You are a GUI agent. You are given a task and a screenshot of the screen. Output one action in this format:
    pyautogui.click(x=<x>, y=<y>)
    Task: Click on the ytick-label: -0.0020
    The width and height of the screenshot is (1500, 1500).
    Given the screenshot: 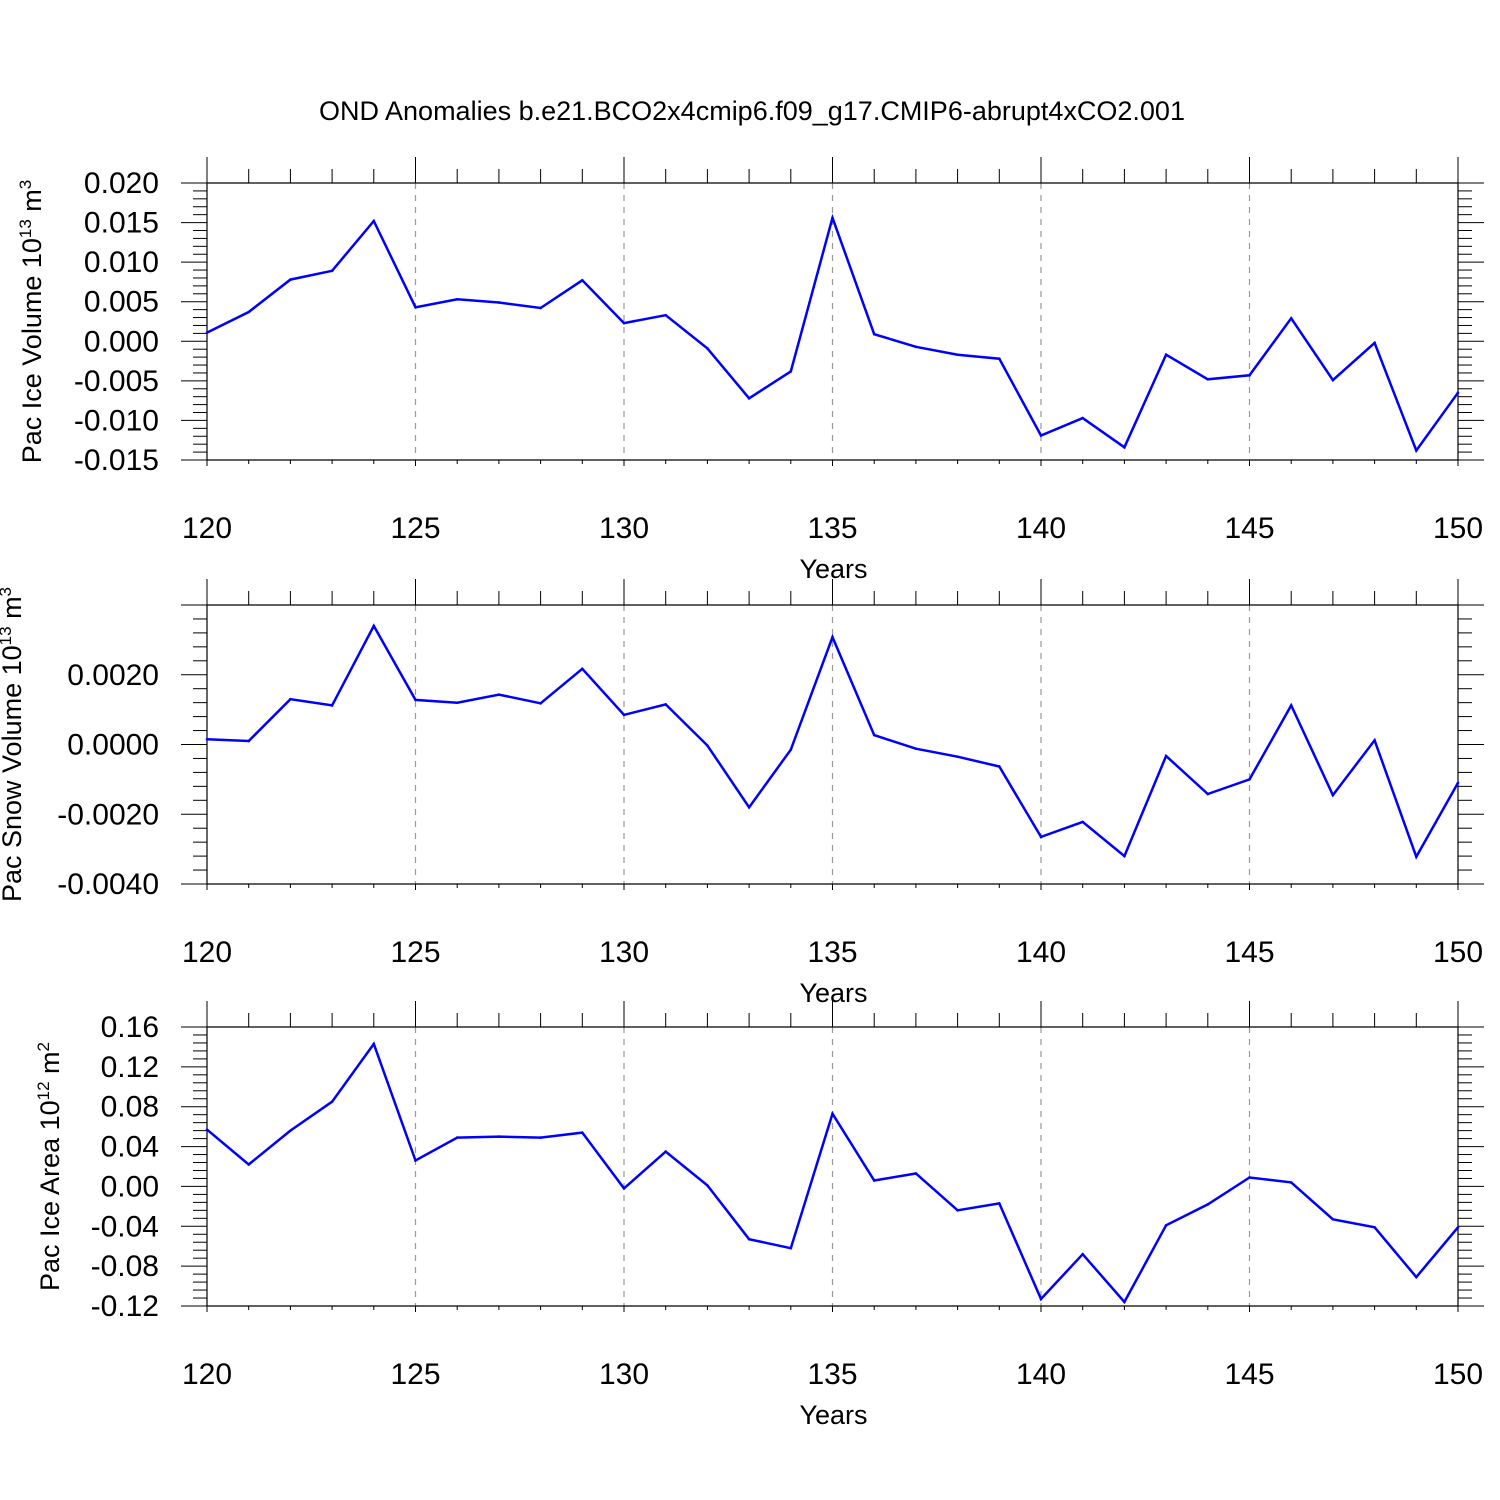 What is the action you would take?
    pyautogui.click(x=108, y=814)
    